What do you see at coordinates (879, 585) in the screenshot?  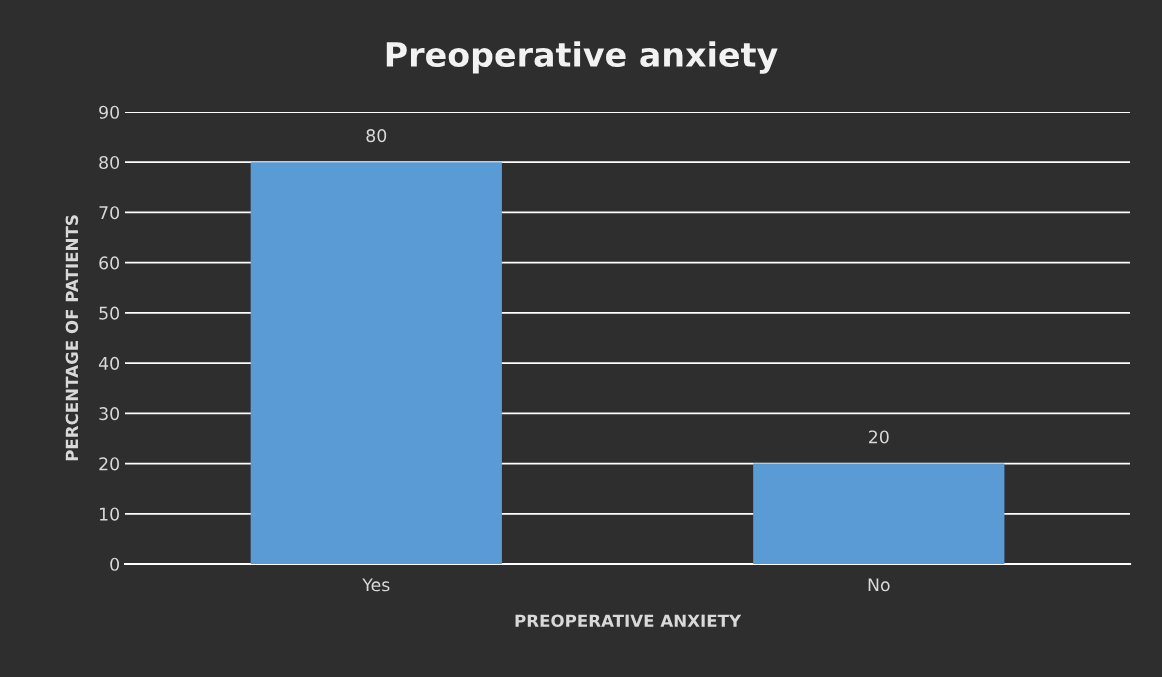 I see `x-tick-label: No` at bounding box center [879, 585].